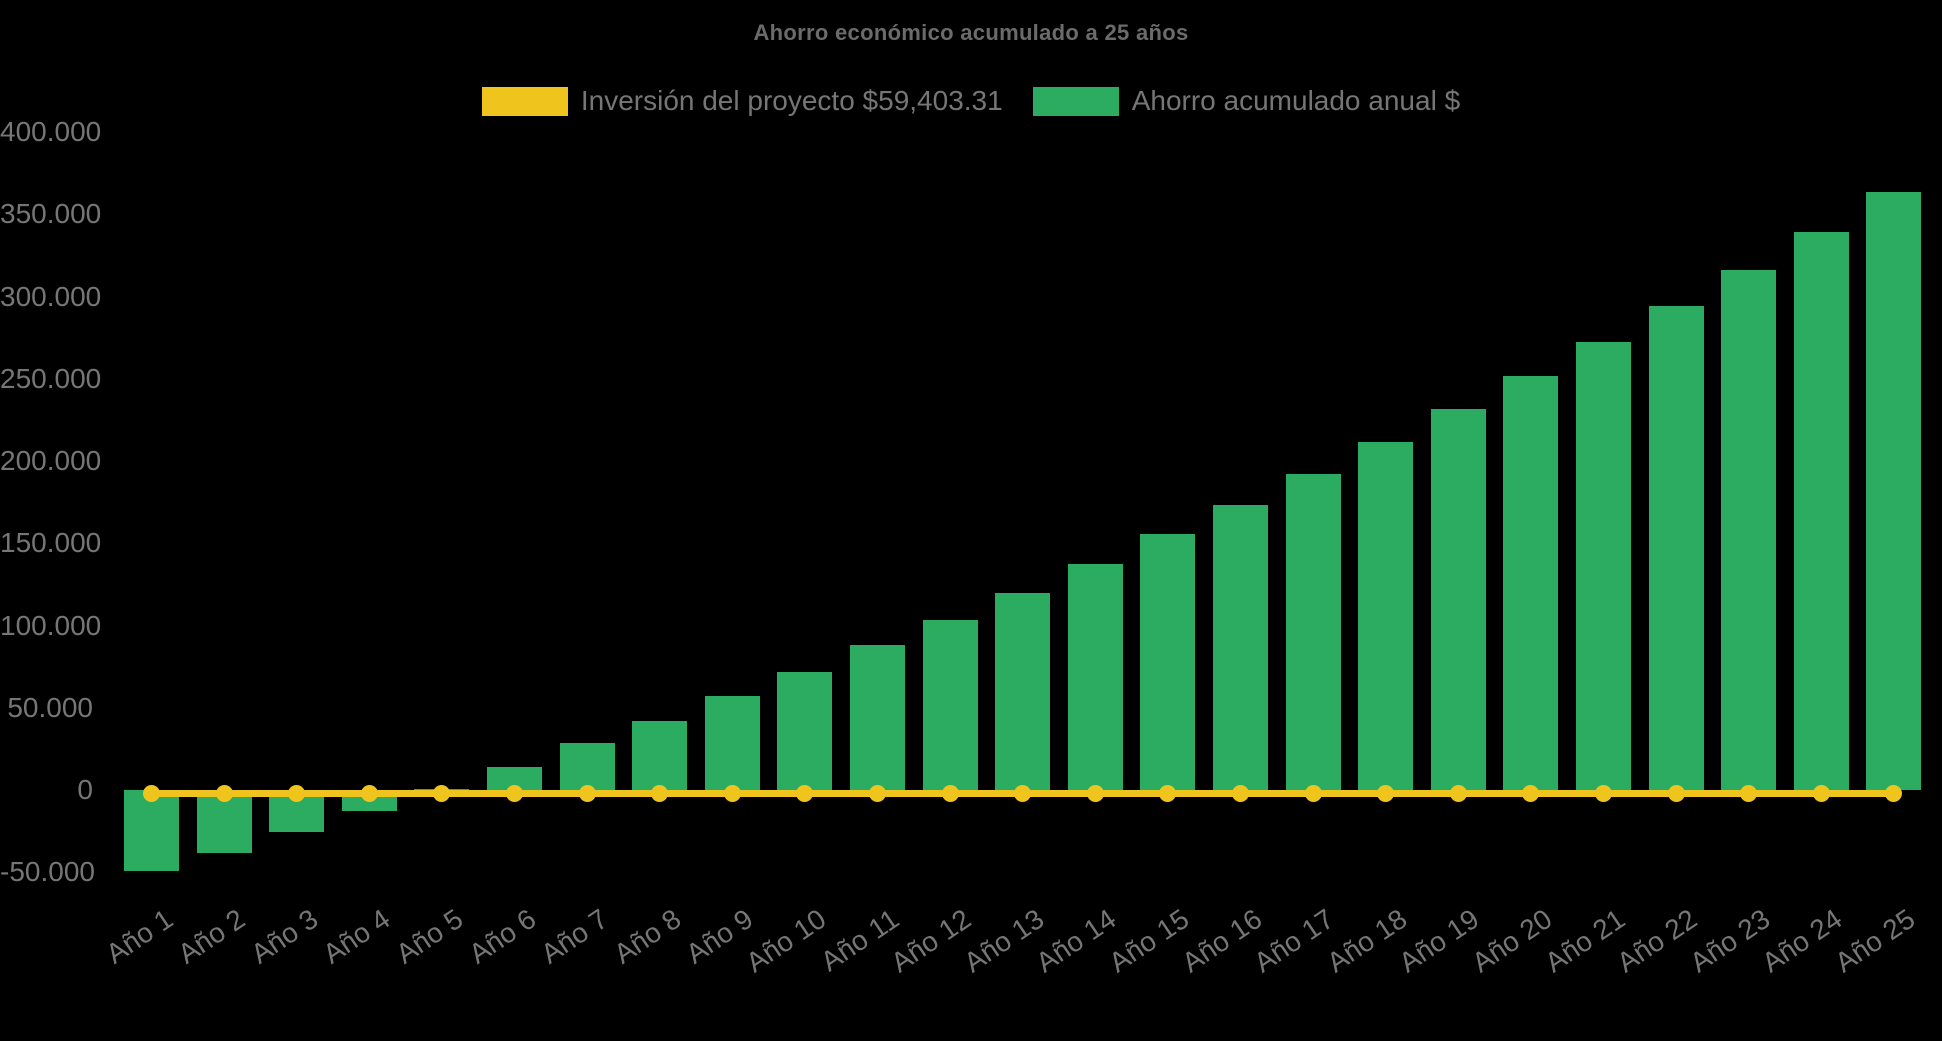  Describe the element at coordinates (151, 831) in the screenshot. I see `bar-año-1` at that location.